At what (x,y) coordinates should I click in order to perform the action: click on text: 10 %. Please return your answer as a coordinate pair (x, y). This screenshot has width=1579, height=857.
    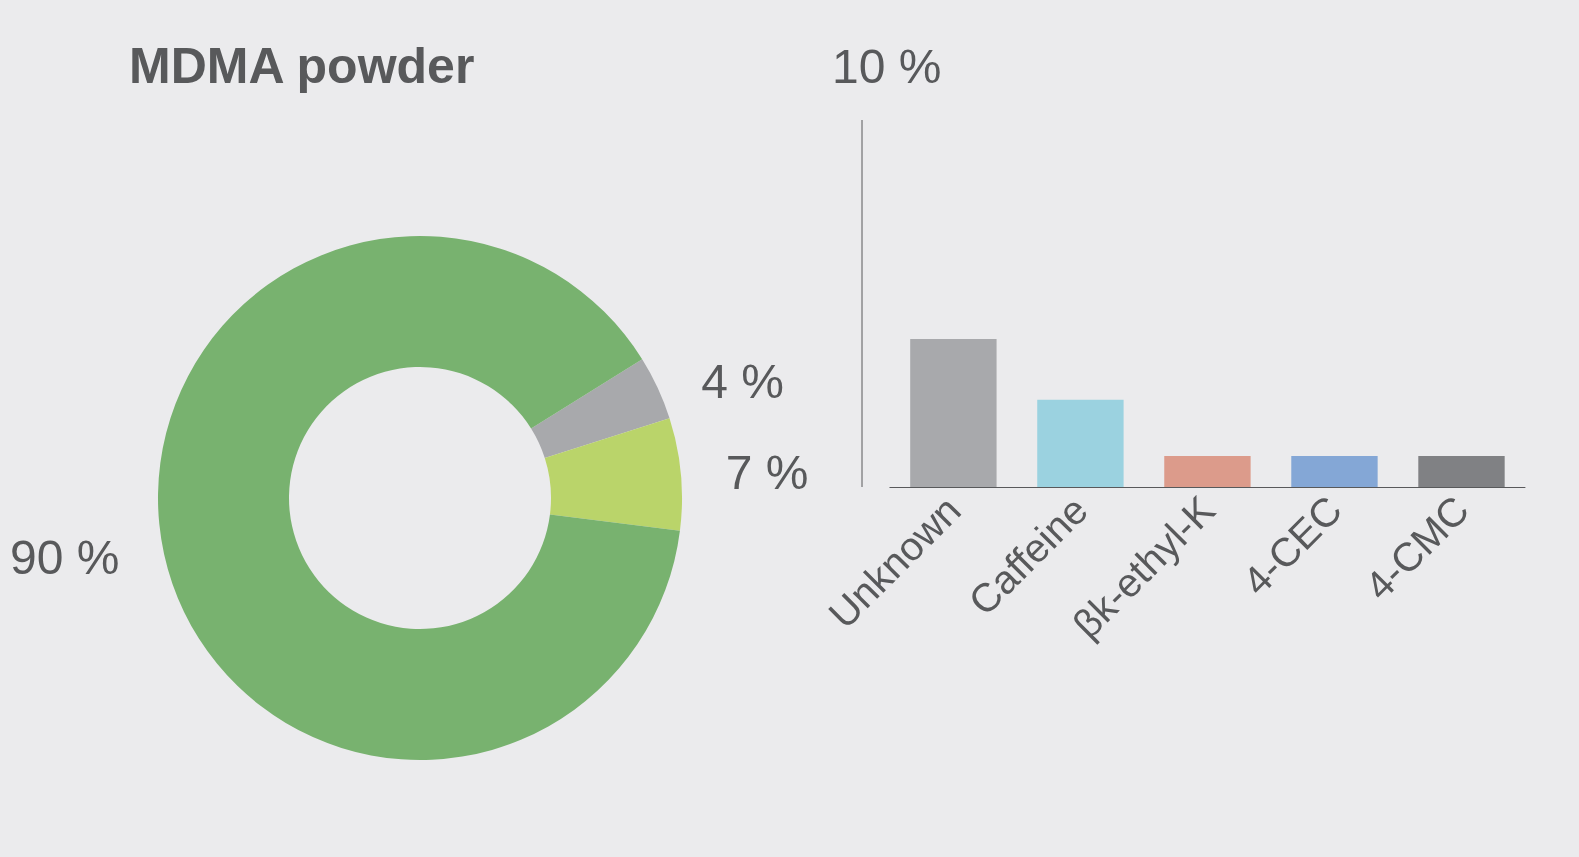
    Looking at the image, I should click on (887, 66).